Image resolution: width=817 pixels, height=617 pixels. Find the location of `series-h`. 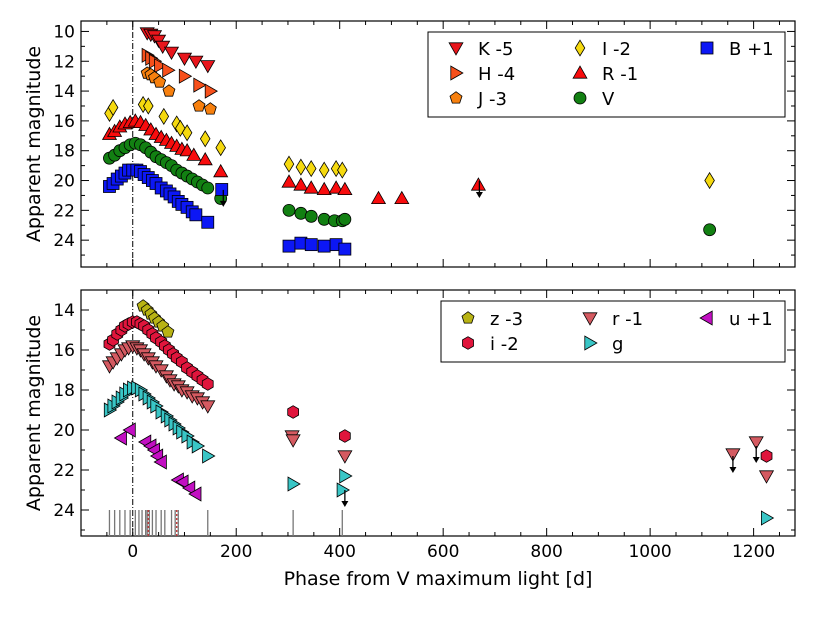

series-h is located at coordinates (180, 73).